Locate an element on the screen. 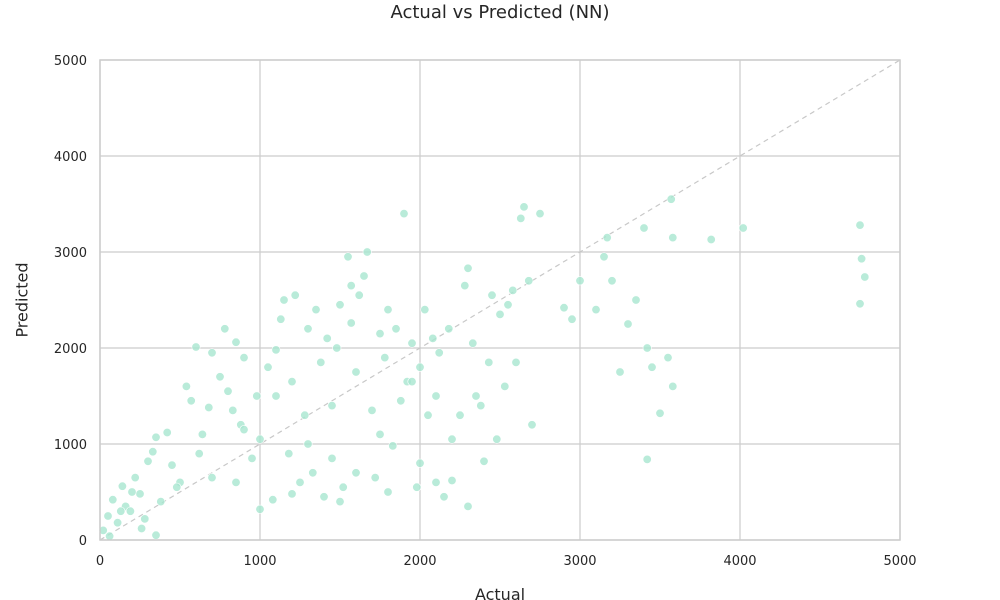 The image size is (1000, 600). y-tick-label: 1000 is located at coordinates (70, 445).